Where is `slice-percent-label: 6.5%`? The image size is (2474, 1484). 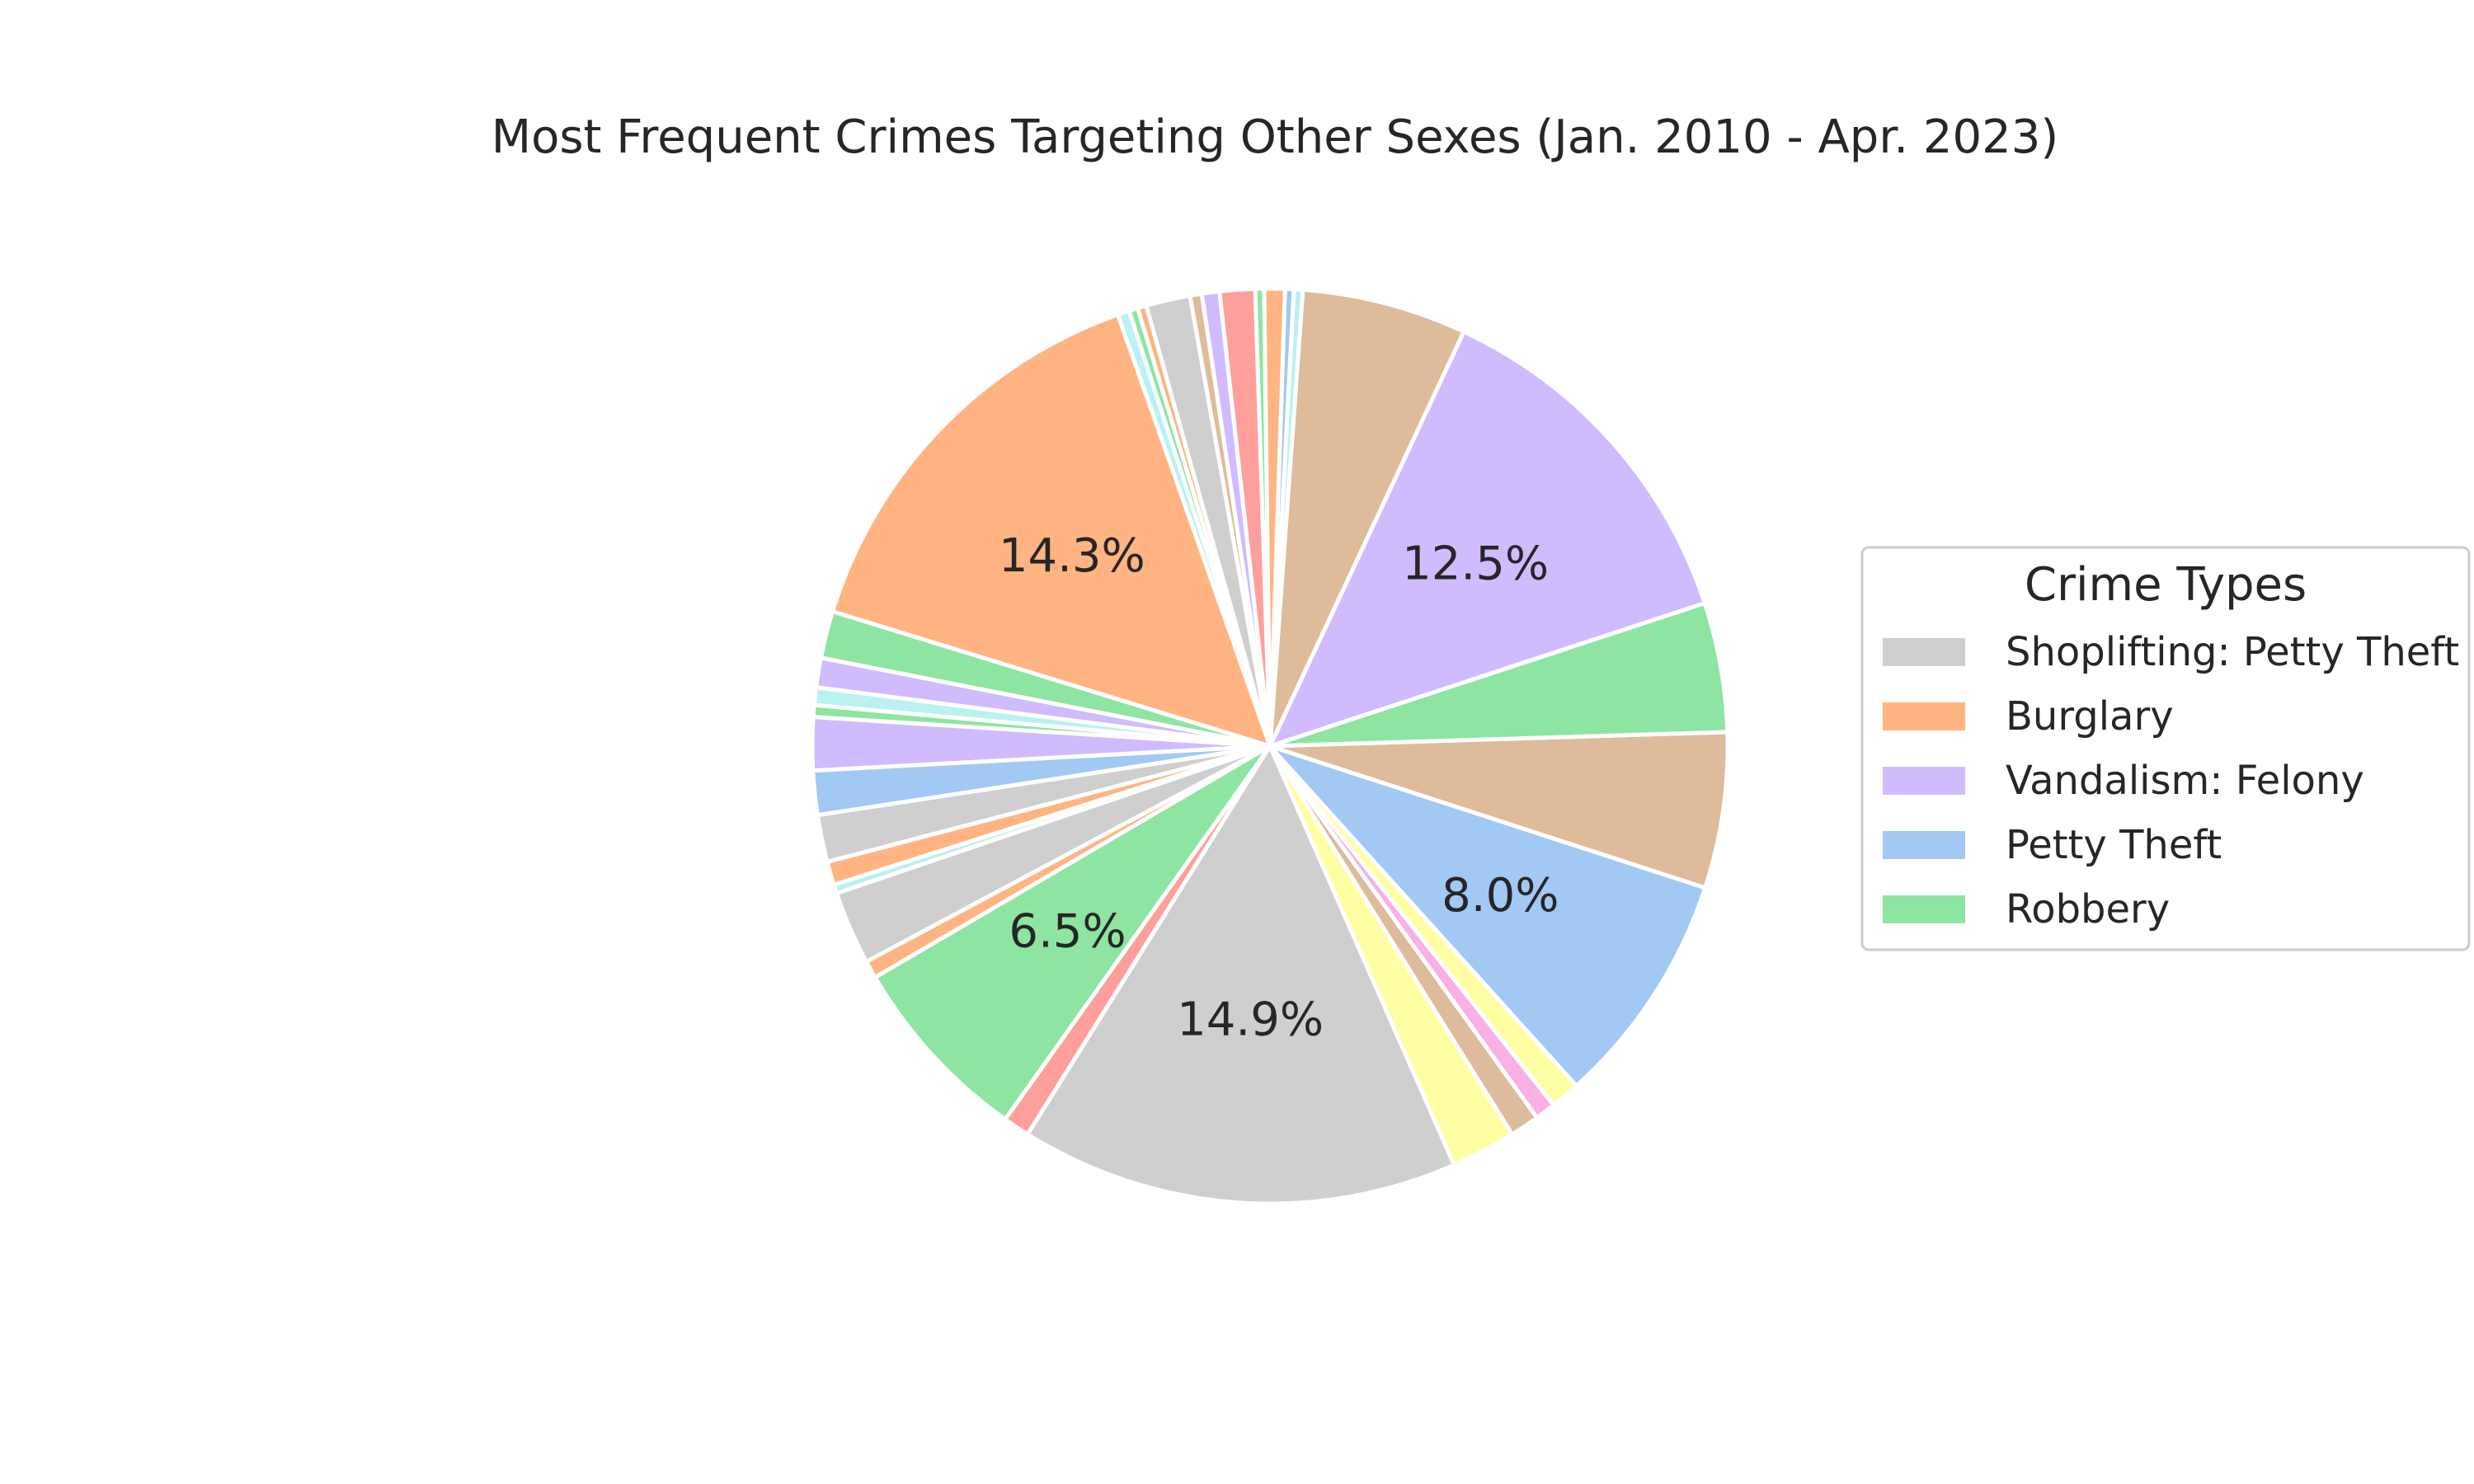 slice-percent-label: 6.5% is located at coordinates (1067, 932).